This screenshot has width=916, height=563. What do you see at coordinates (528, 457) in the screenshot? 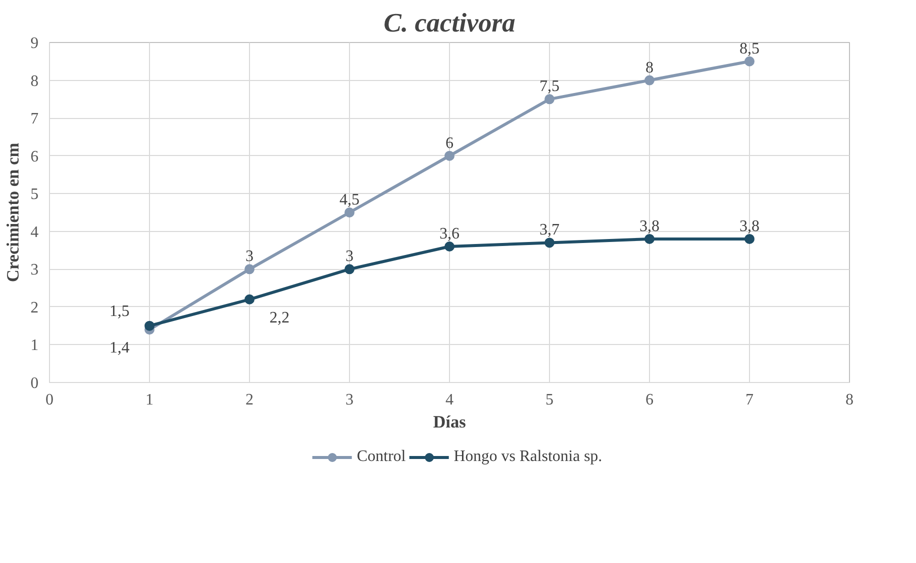
I see `legend-label: Hongo vs Ralstonia sp.` at bounding box center [528, 457].